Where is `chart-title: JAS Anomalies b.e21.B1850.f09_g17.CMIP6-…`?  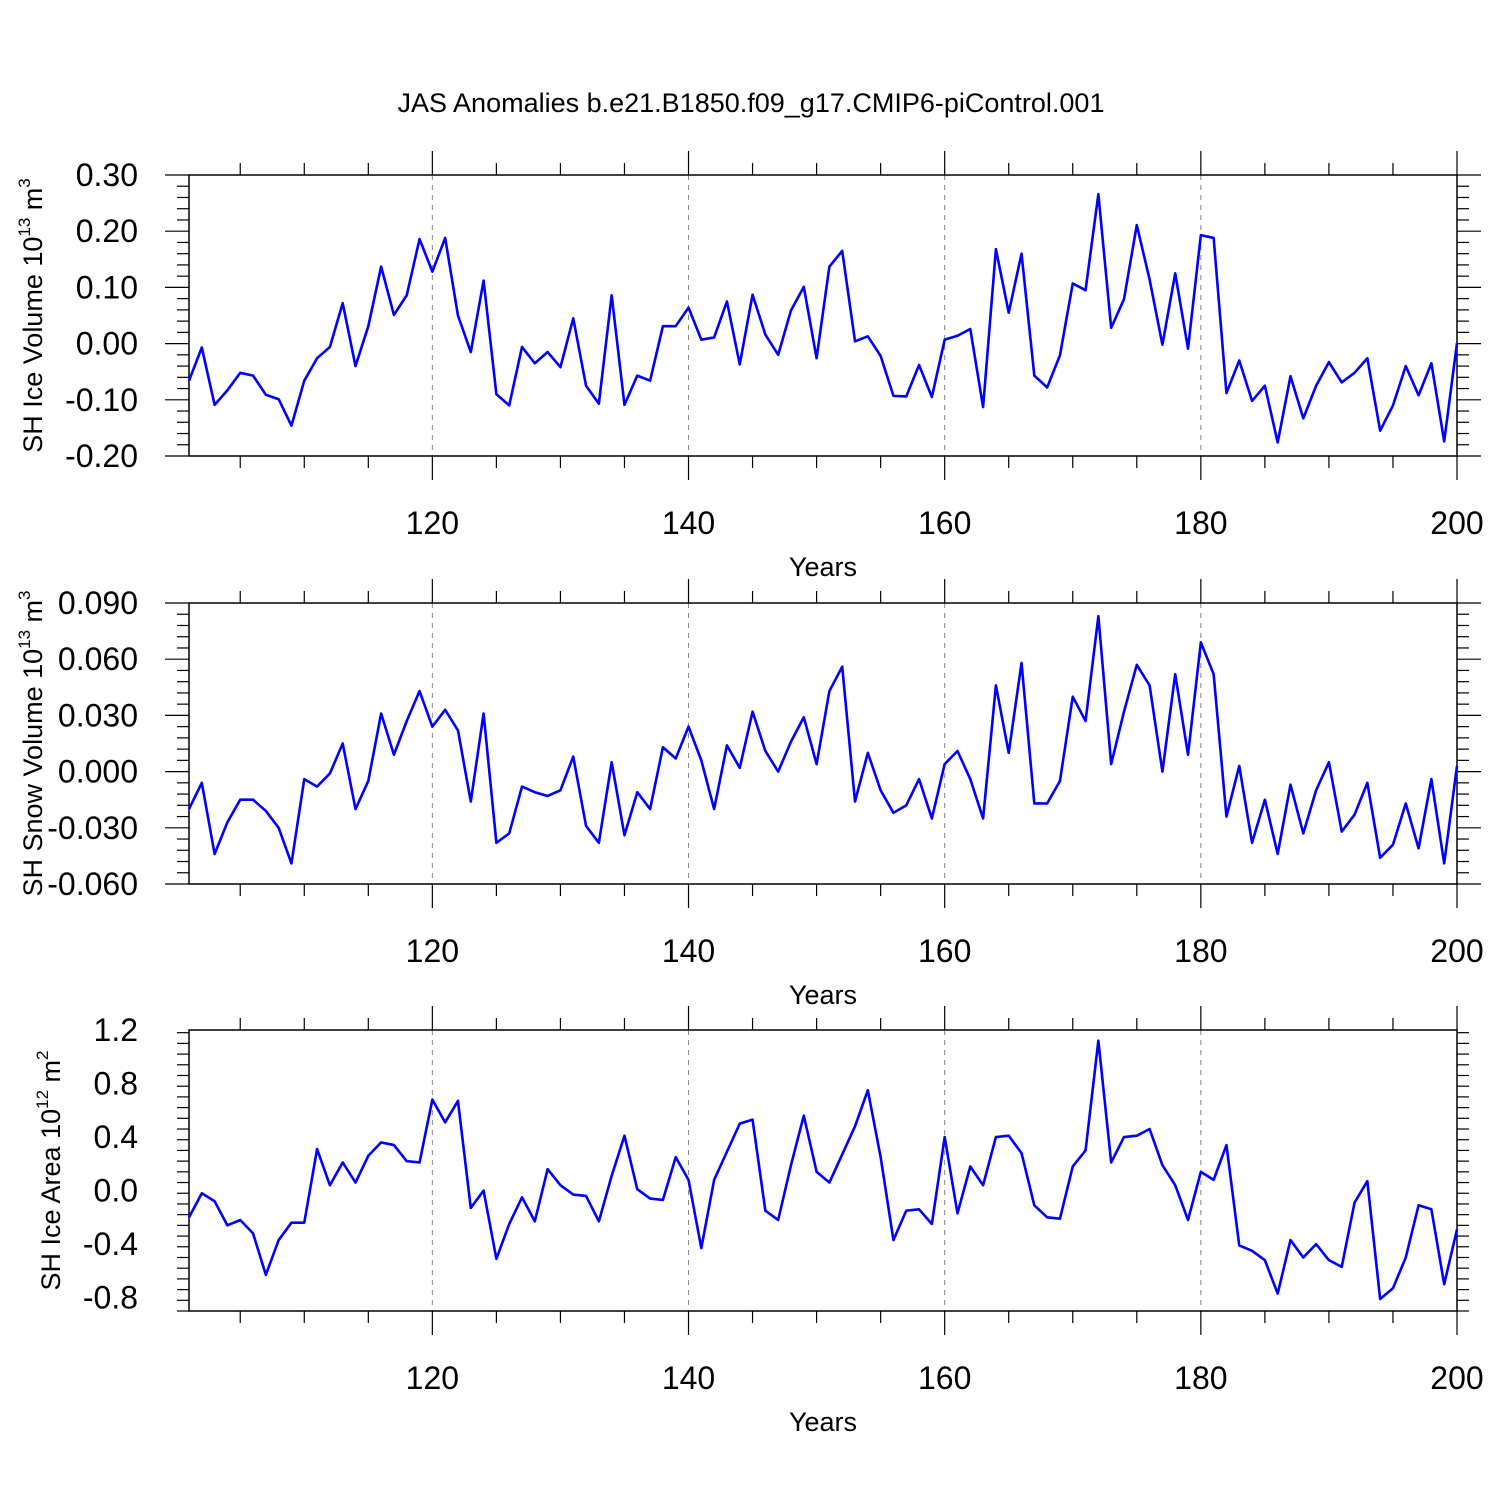 chart-title: JAS Anomalies b.e21.B1850.f09_g17.CMIP6-… is located at coordinates (751, 103).